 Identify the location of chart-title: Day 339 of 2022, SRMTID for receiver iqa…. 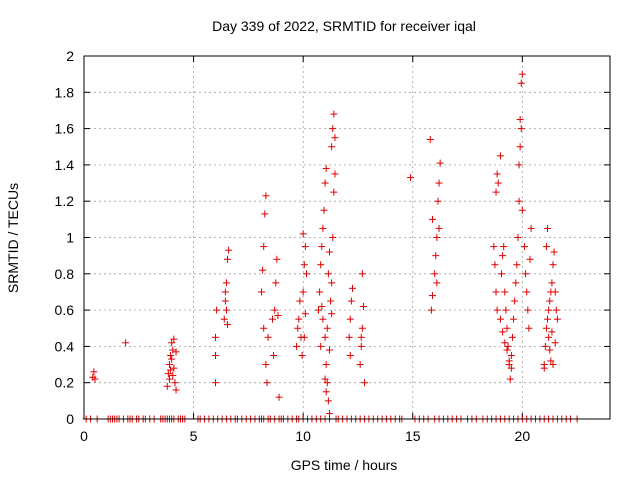
(344, 26).